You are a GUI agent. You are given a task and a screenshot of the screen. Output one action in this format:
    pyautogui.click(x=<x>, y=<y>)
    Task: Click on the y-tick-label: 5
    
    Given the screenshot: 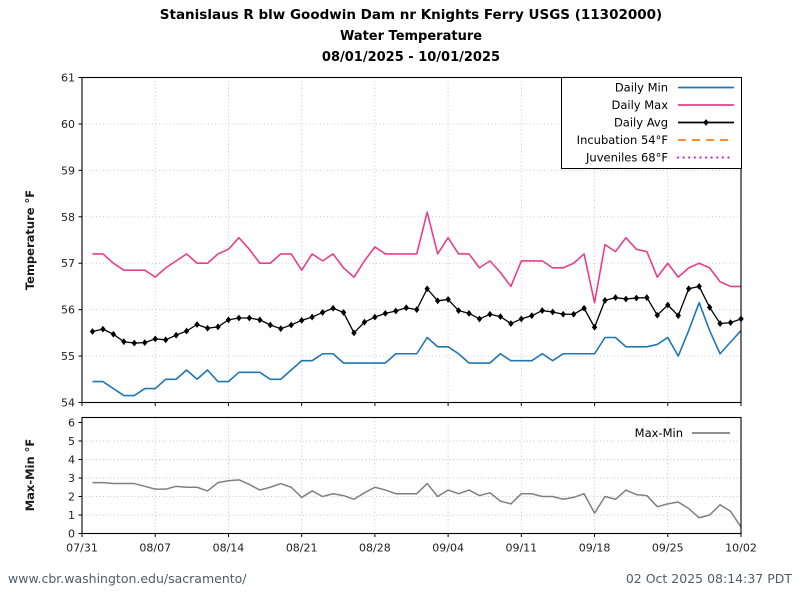 What is the action you would take?
    pyautogui.click(x=71, y=441)
    